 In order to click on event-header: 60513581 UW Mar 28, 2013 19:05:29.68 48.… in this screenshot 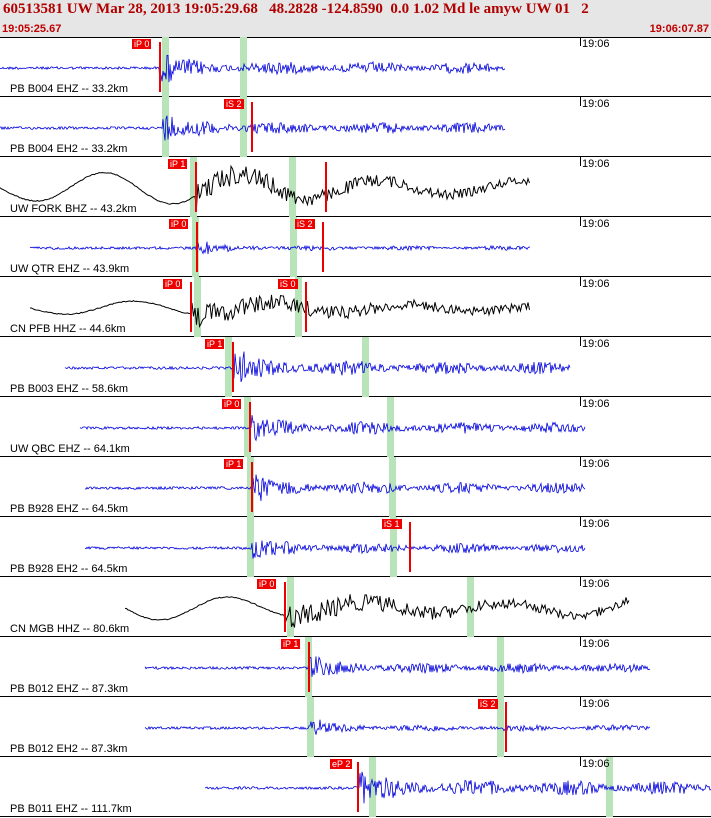, I will do `click(355, 19)`.